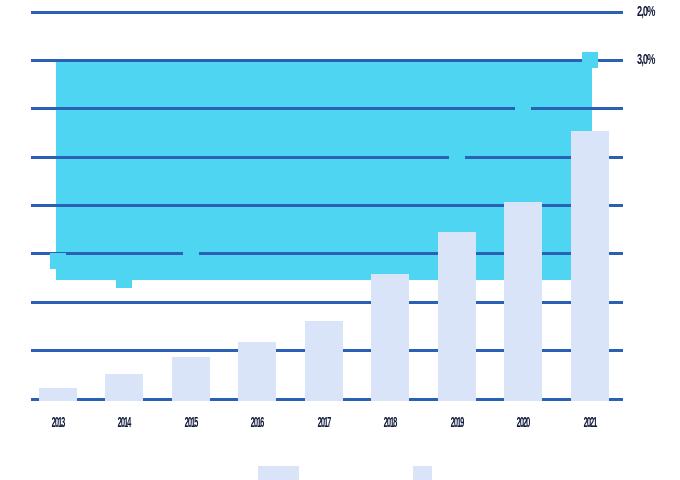 The image size is (680, 480). Describe the element at coordinates (324, 422) in the screenshot. I see `x-axis-label-2017: 2017` at that location.